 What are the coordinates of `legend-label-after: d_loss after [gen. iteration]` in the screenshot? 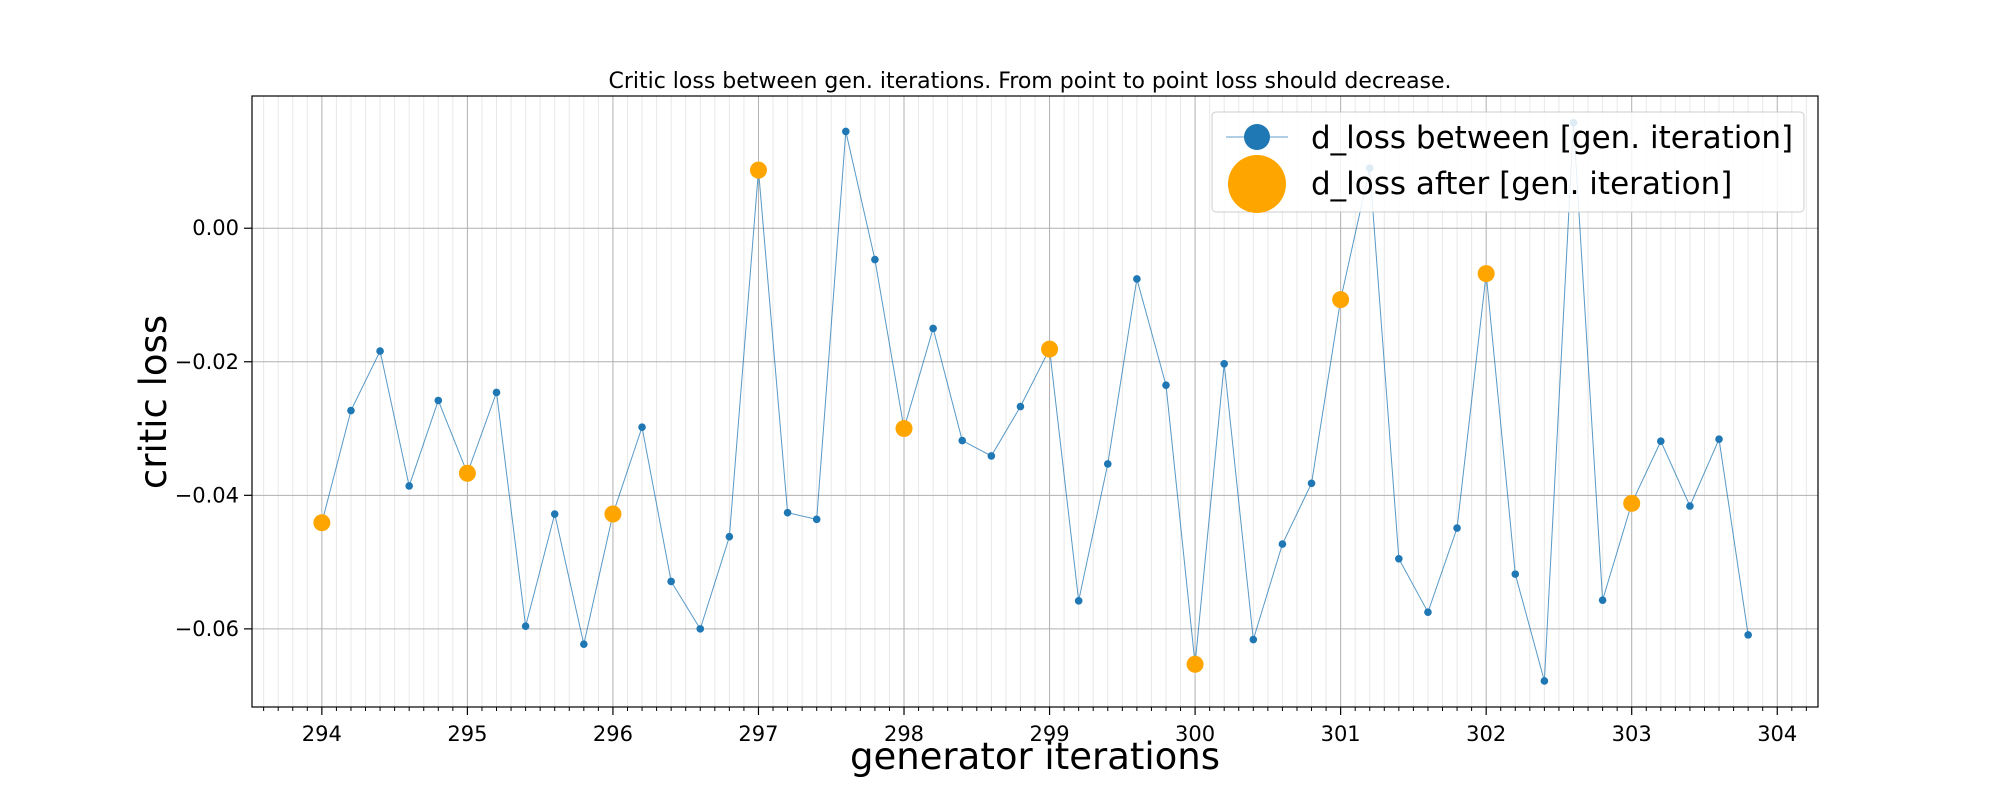 It's located at (1521, 184).